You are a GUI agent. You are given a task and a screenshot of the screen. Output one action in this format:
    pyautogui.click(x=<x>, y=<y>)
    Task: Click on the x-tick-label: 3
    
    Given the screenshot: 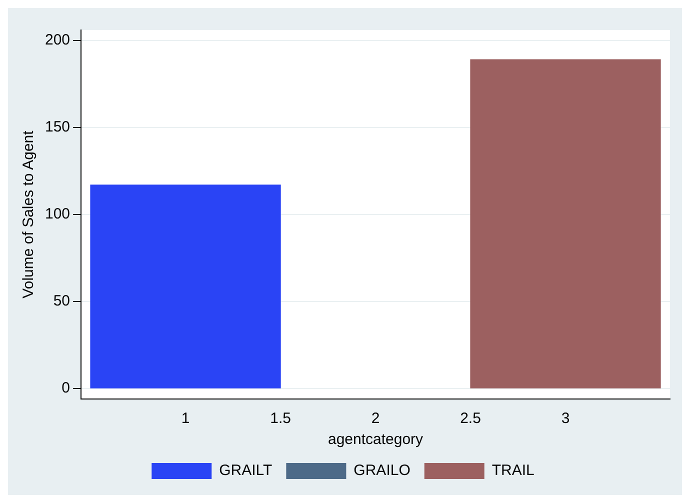 What is the action you would take?
    pyautogui.click(x=565, y=419)
    